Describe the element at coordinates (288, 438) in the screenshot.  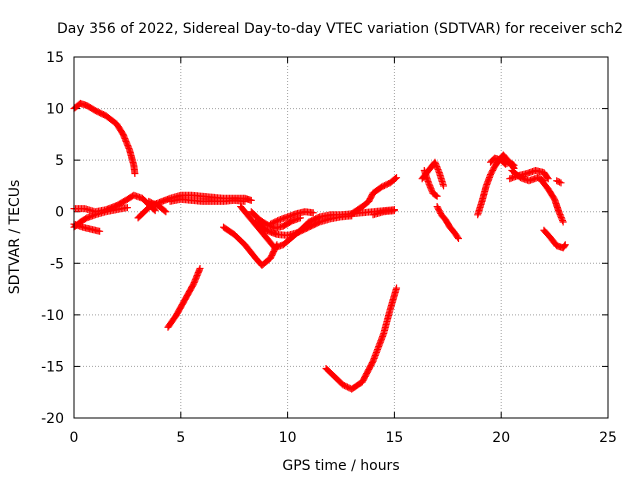
I see `x-tick-label: 10` at that location.